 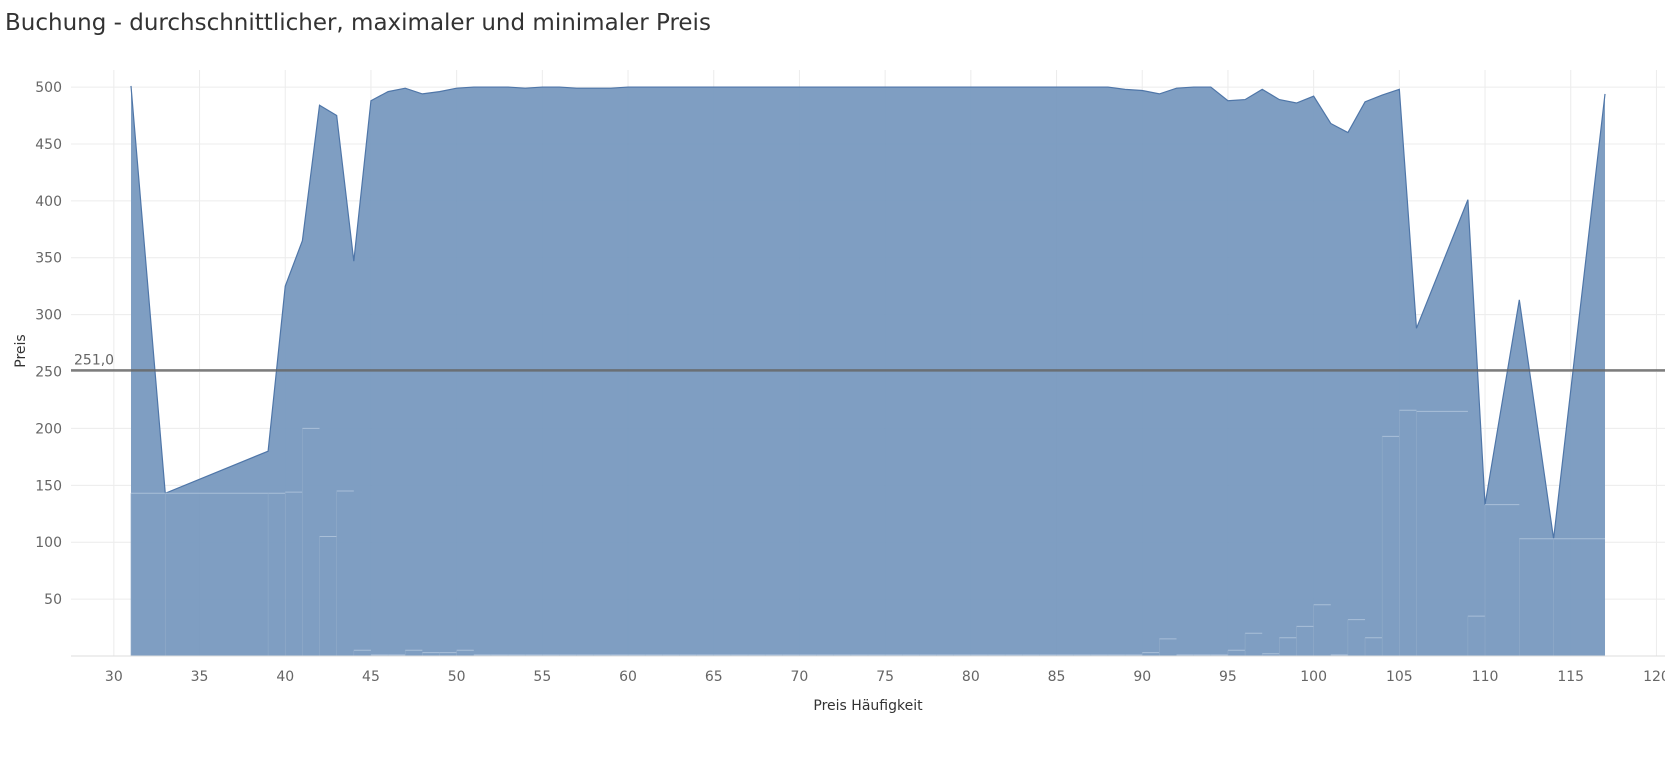 I want to click on x-tick-label: 55, so click(x=542, y=677).